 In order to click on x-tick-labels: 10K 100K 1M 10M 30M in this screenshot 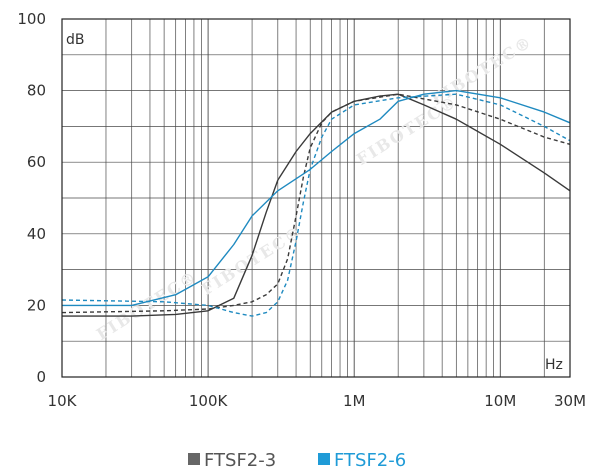, I will do `click(317, 401)`.